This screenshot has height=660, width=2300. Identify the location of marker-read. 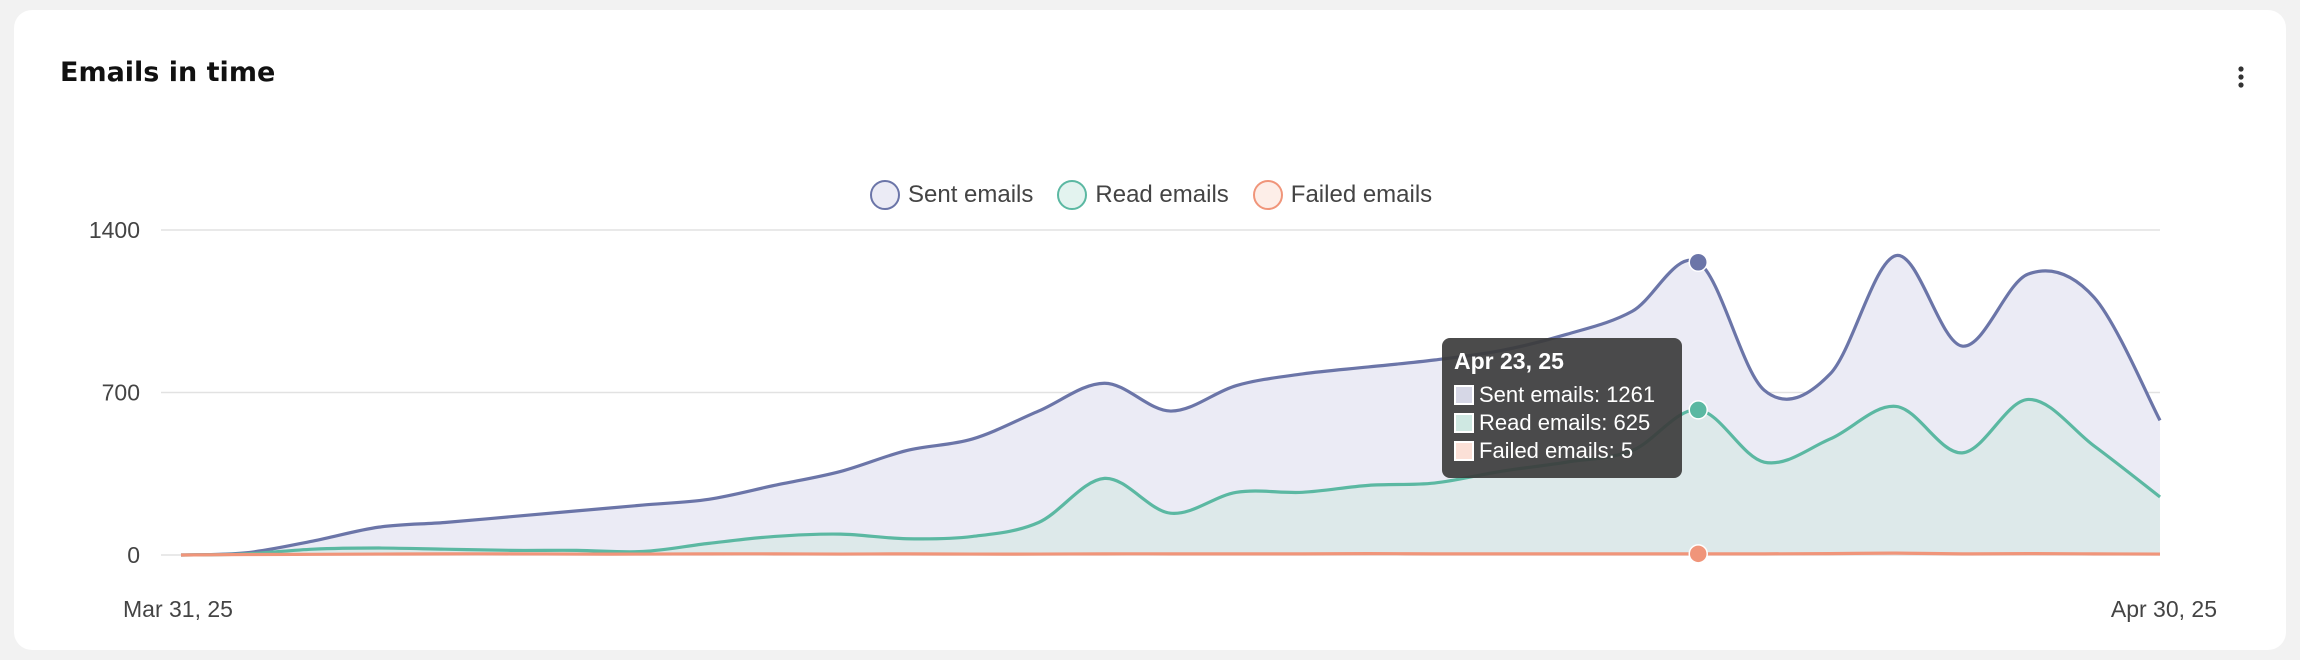
(1698, 410).